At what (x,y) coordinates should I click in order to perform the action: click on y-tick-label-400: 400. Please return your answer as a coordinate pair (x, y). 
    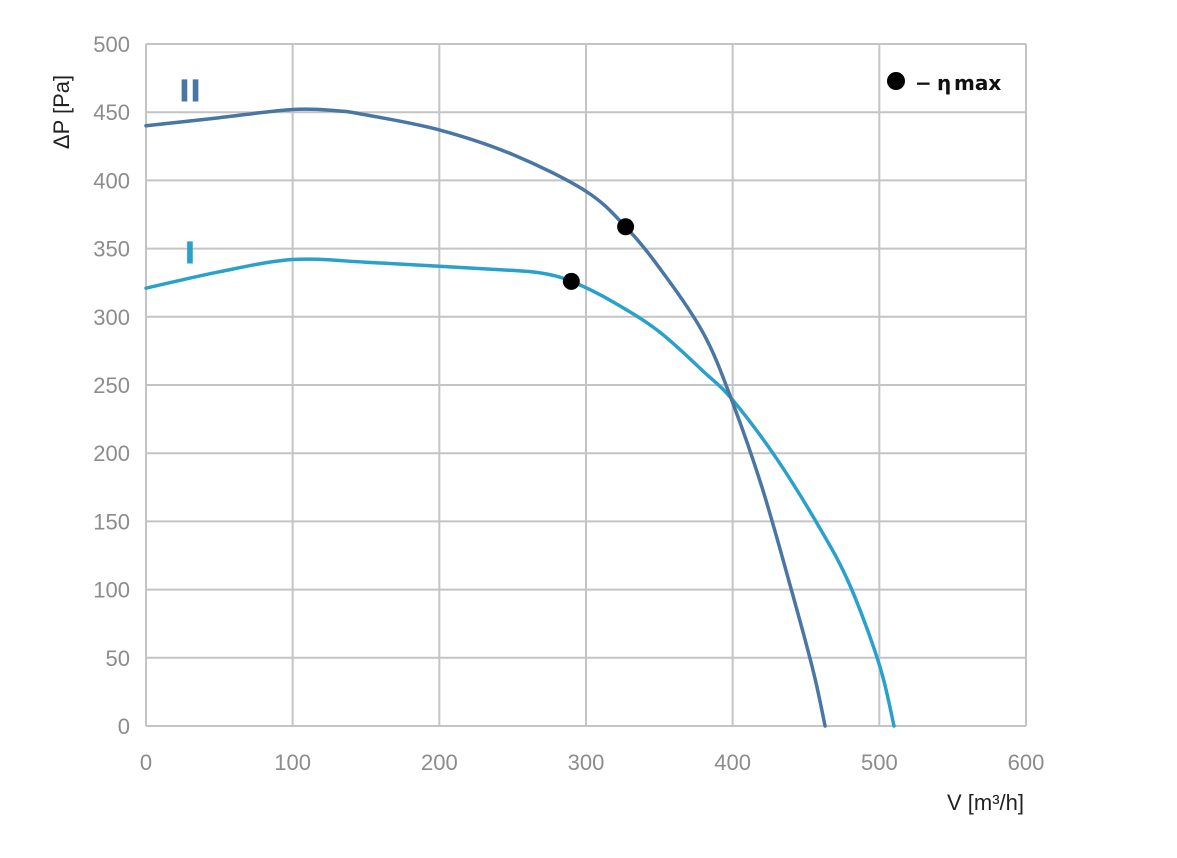
    Looking at the image, I should click on (111, 180).